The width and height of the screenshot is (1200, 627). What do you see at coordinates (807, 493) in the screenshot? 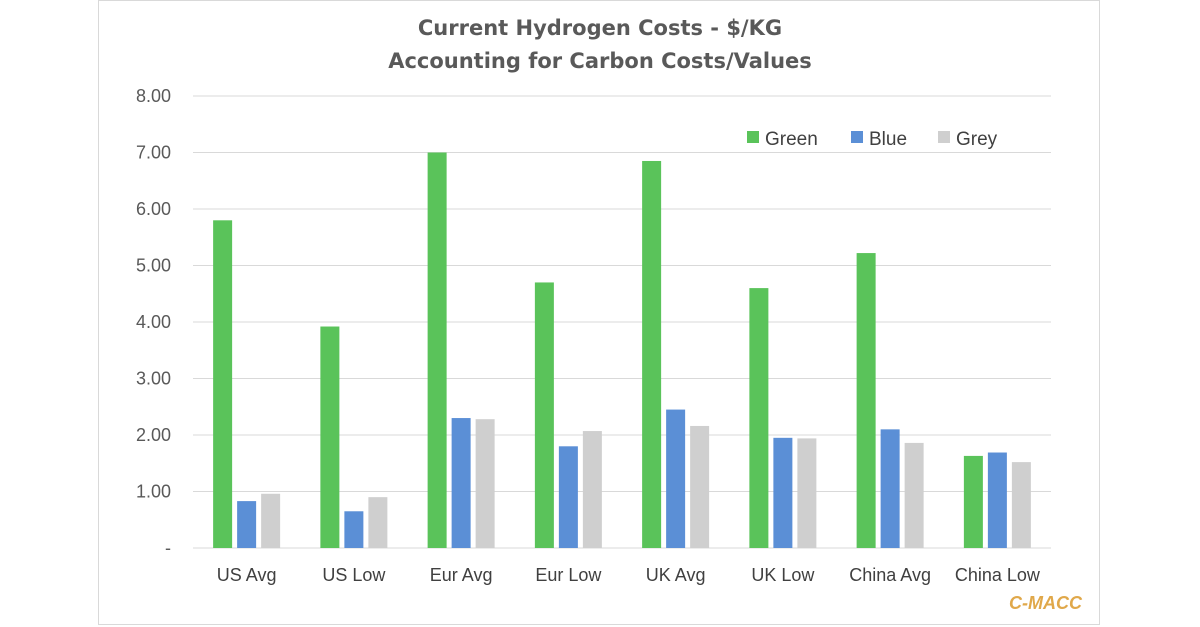
I see `bar-grey-uk-low` at bounding box center [807, 493].